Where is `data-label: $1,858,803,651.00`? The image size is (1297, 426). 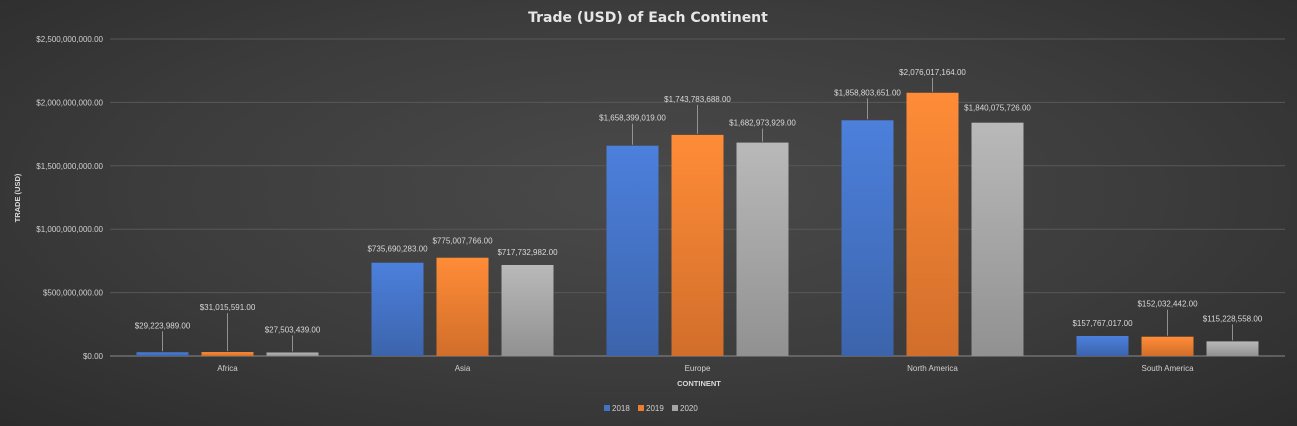
data-label: $1,858,803,651.00 is located at coordinates (867, 92).